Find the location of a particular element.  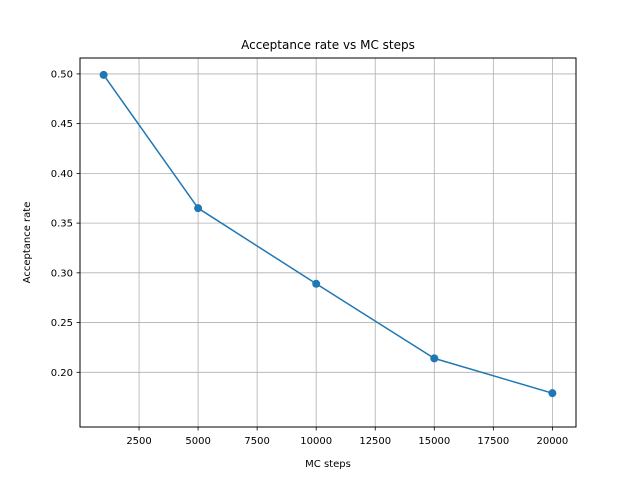

chart-title: Acceptance rate vs MC steps is located at coordinates (328, 45).